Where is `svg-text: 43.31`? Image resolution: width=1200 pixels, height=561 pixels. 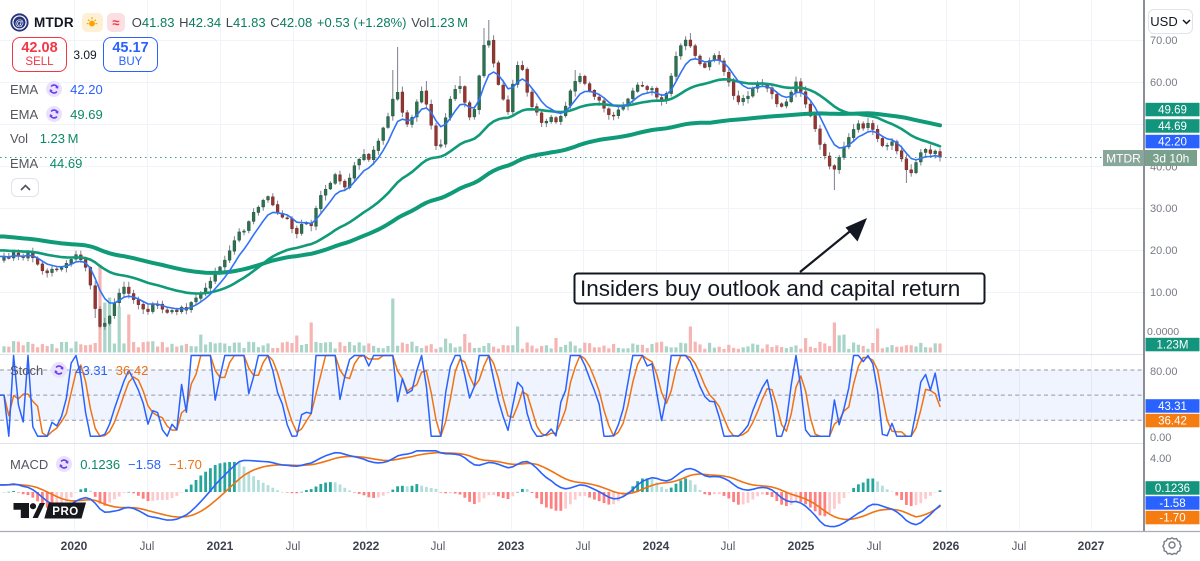 svg-text: 43.31 is located at coordinates (1172, 407).